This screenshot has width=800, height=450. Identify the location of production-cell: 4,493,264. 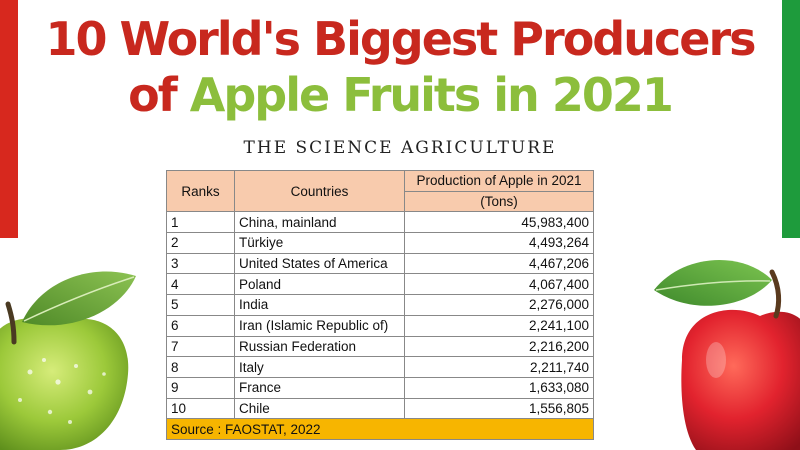
(499, 243).